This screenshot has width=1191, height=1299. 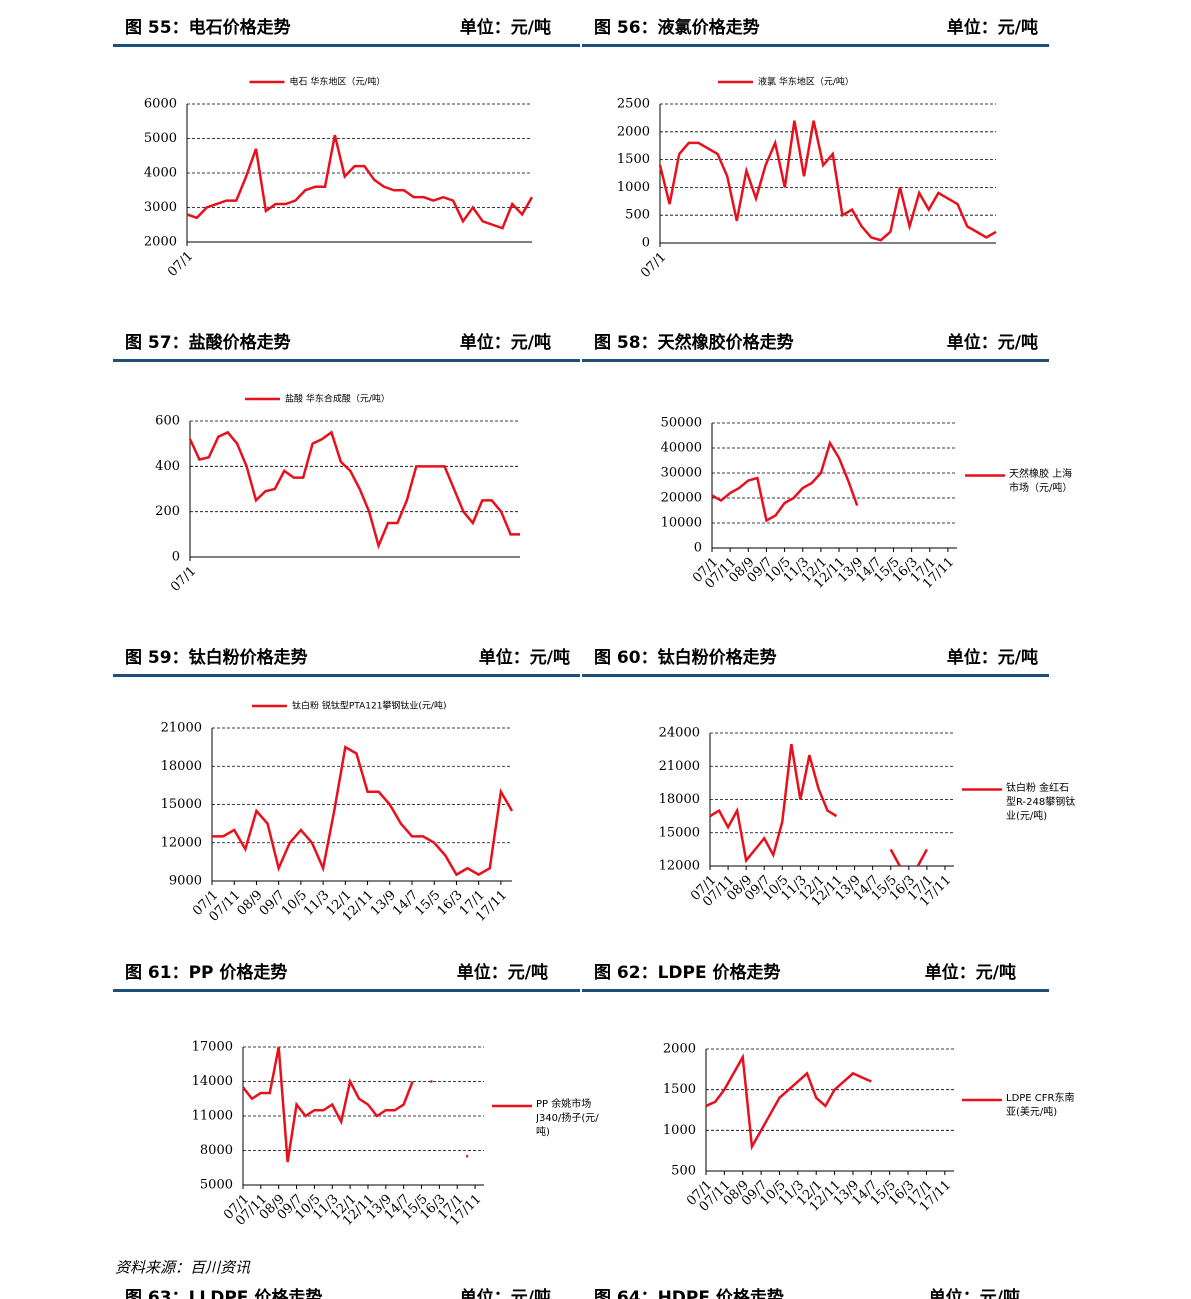 I want to click on panel-title: 图 56：液氯价格走势, so click(x=677, y=27).